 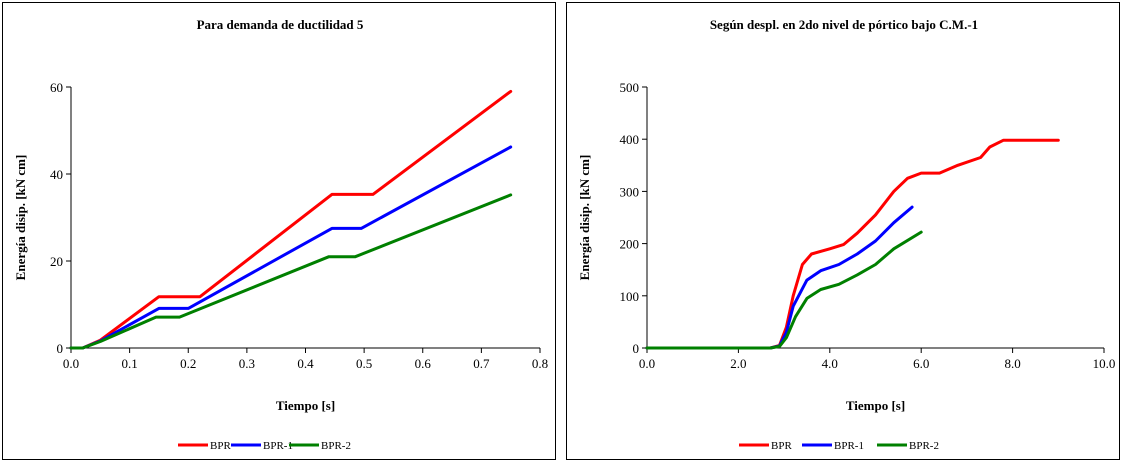 I want to click on y-tick-label: 300, so click(x=630, y=191).